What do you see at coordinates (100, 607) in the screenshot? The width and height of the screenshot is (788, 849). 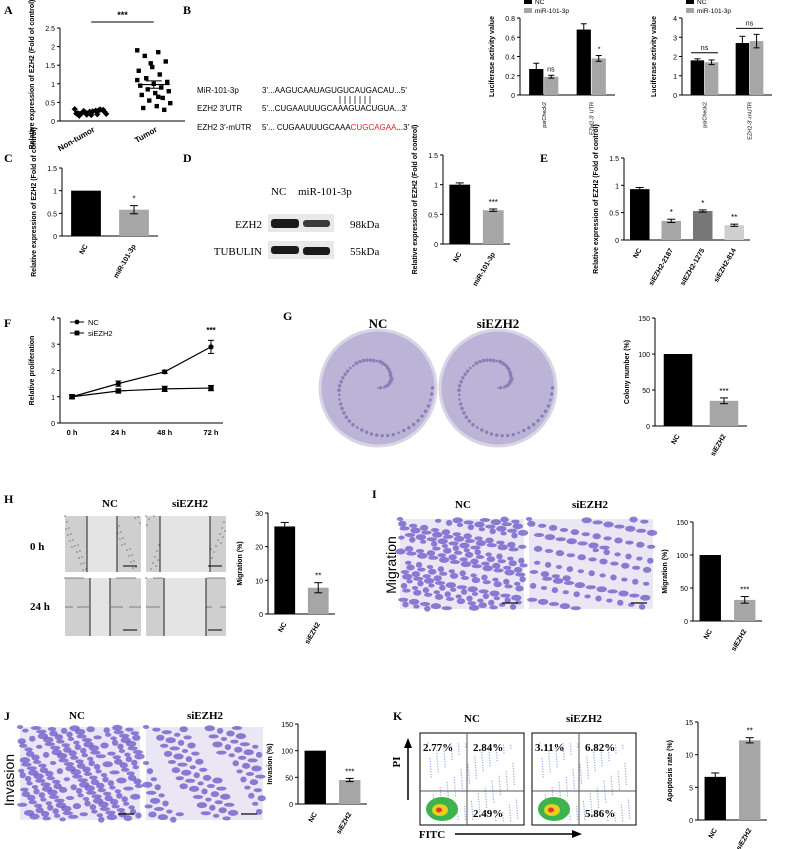 I see `scratch-gap` at bounding box center [100, 607].